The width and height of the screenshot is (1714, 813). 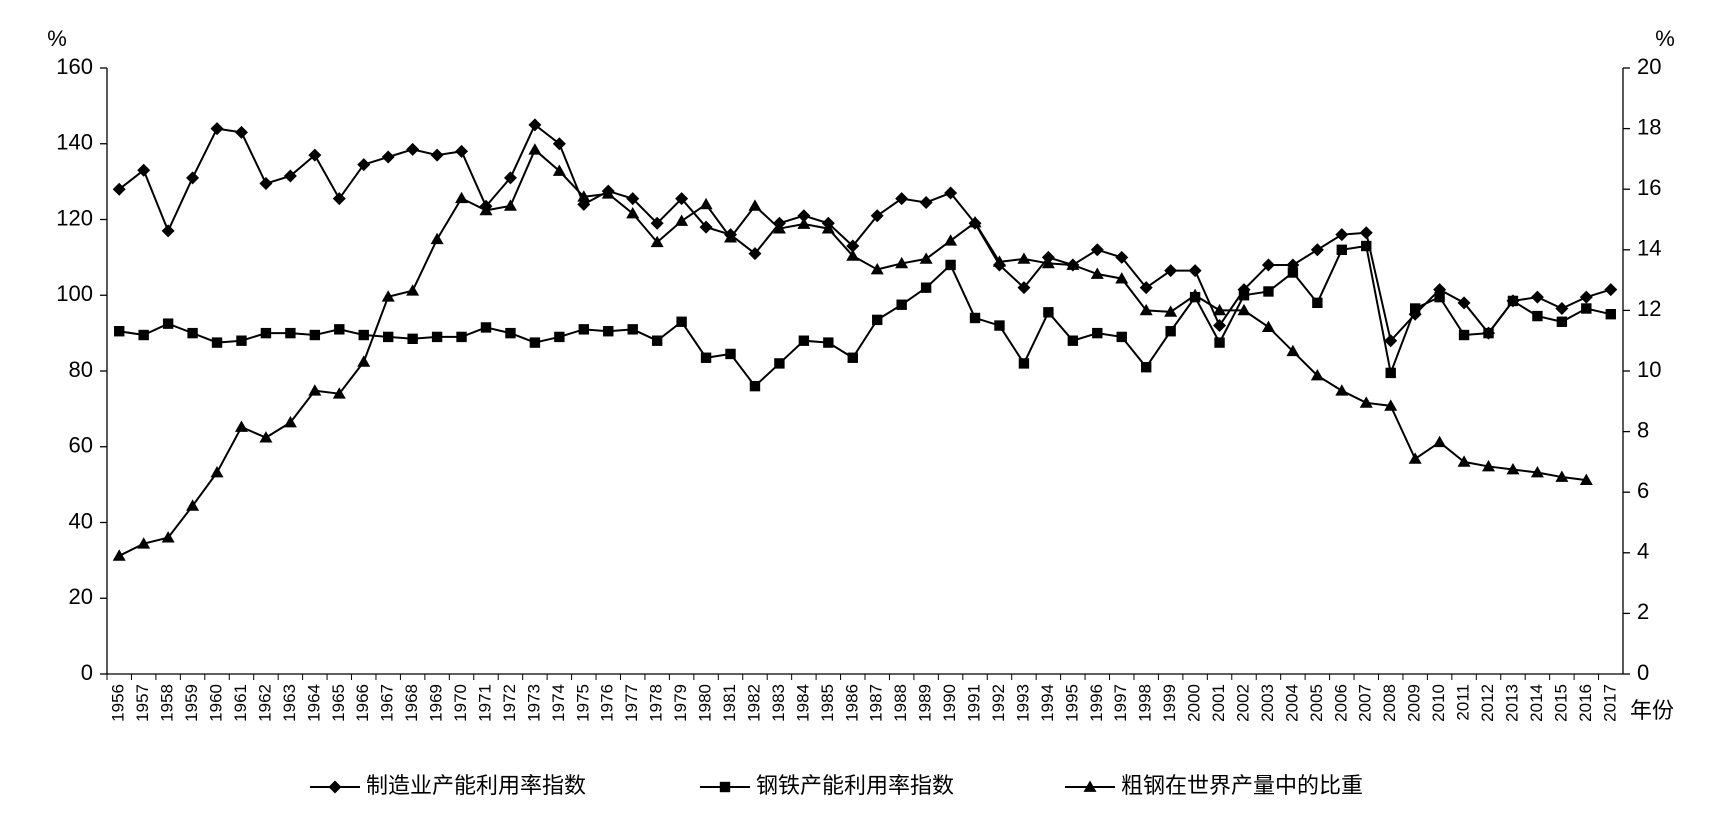 I want to click on x-tick-label: 1985, so click(x=827, y=703).